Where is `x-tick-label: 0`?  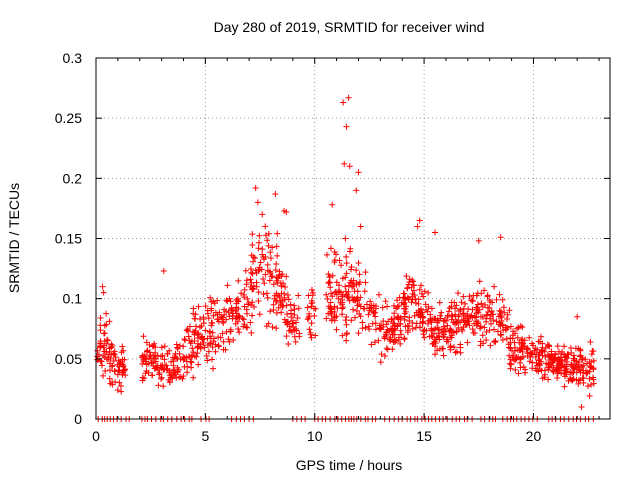
x-tick-label: 0 is located at coordinates (96, 436).